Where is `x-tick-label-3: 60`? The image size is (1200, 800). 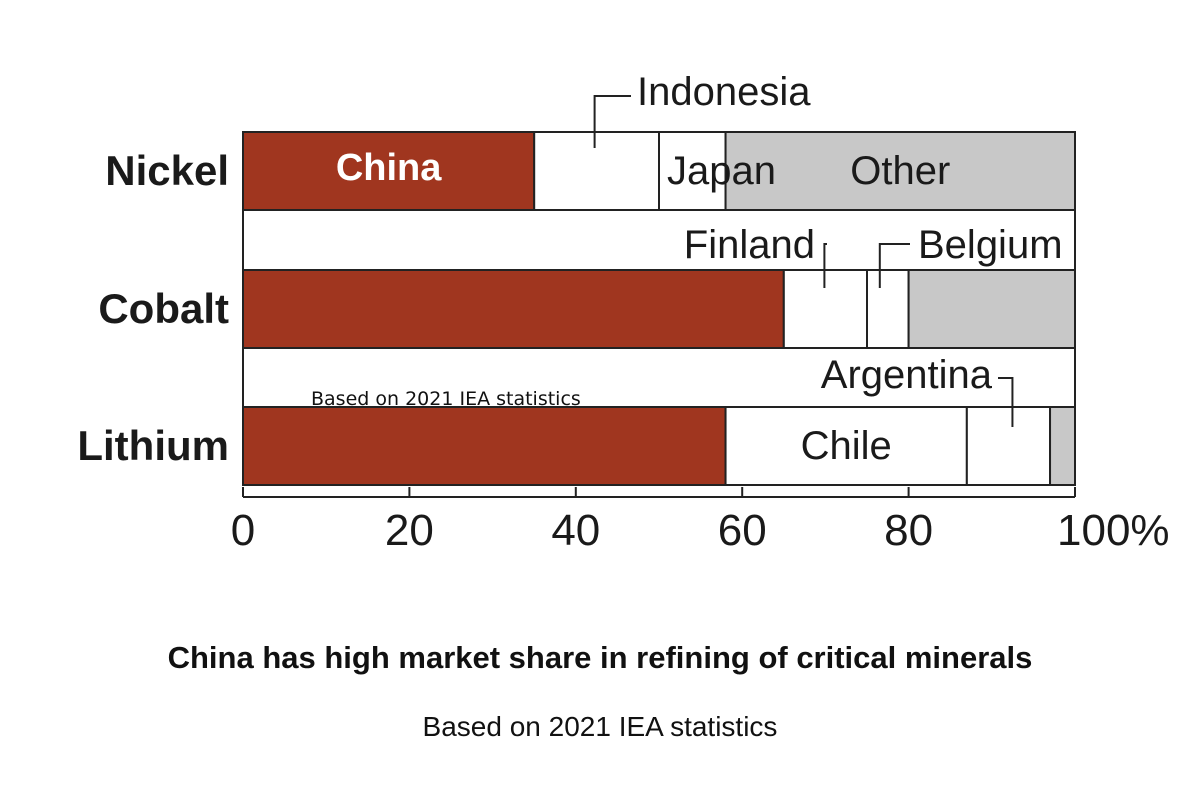
x-tick-label-3: 60 is located at coordinates (742, 530).